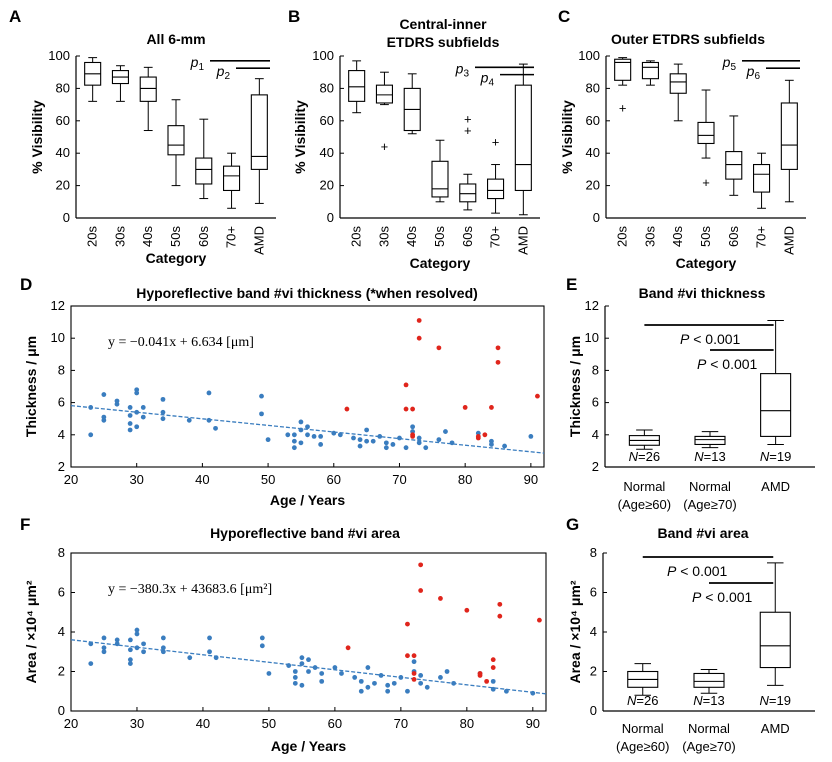 The width and height of the screenshot is (832, 762). I want to click on y-tick-label: 10, so click(58, 337).